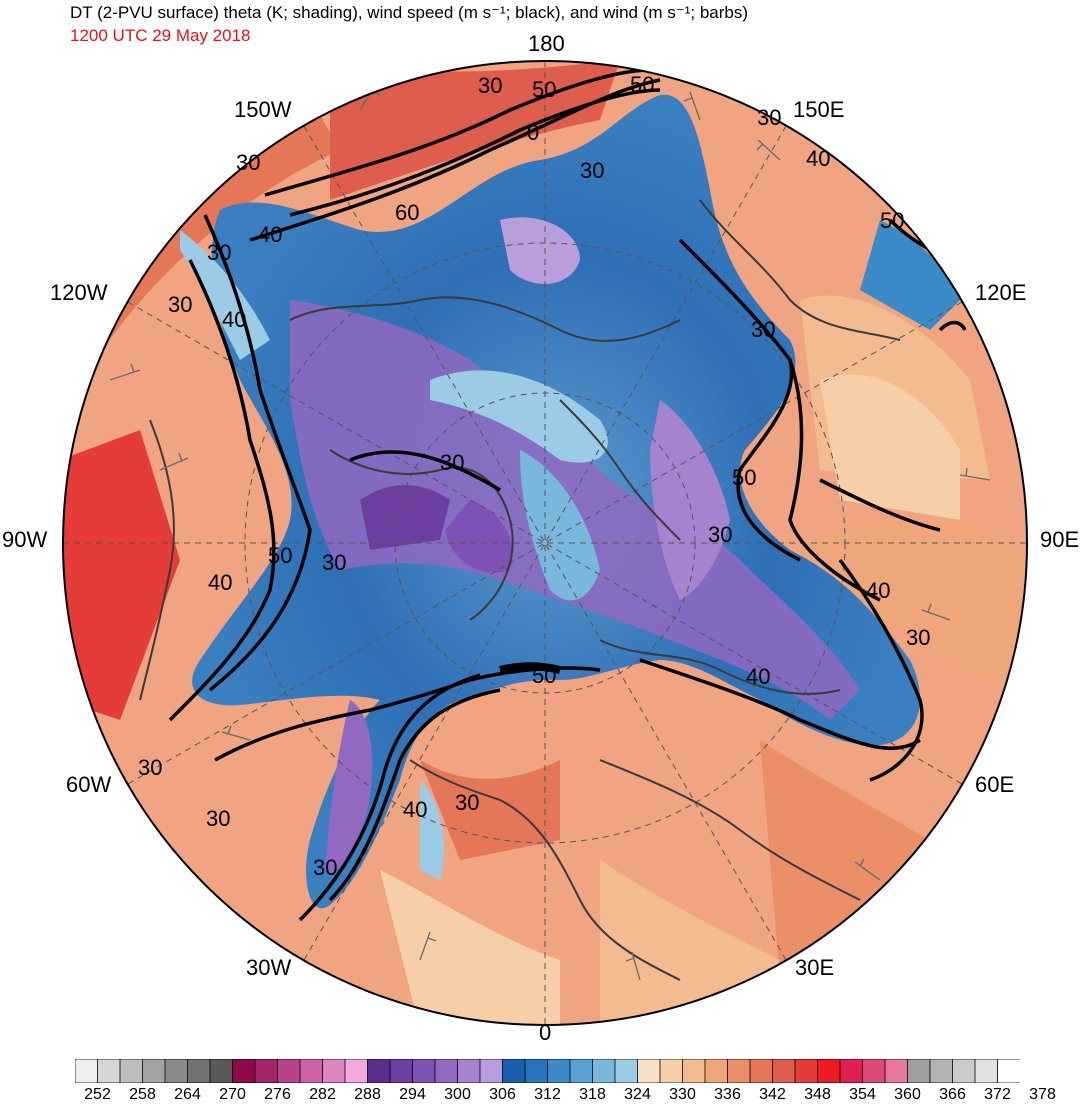 Image resolution: width=1088 pixels, height=1105 pixels. Describe the element at coordinates (263, 109) in the screenshot. I see `lon-label-150w: 150W` at that location.